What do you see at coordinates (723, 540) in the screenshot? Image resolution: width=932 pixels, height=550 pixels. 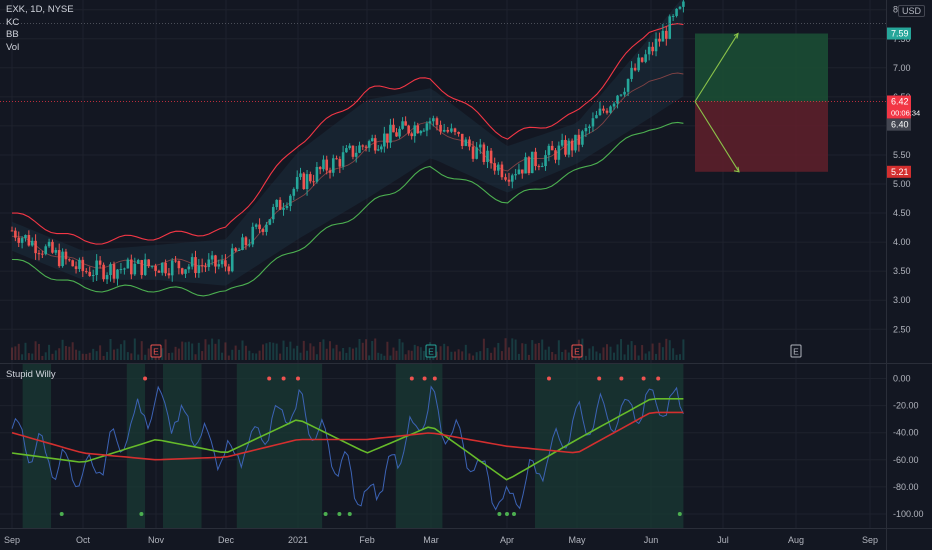 I see `time-tick-label: Jul` at bounding box center [723, 540].